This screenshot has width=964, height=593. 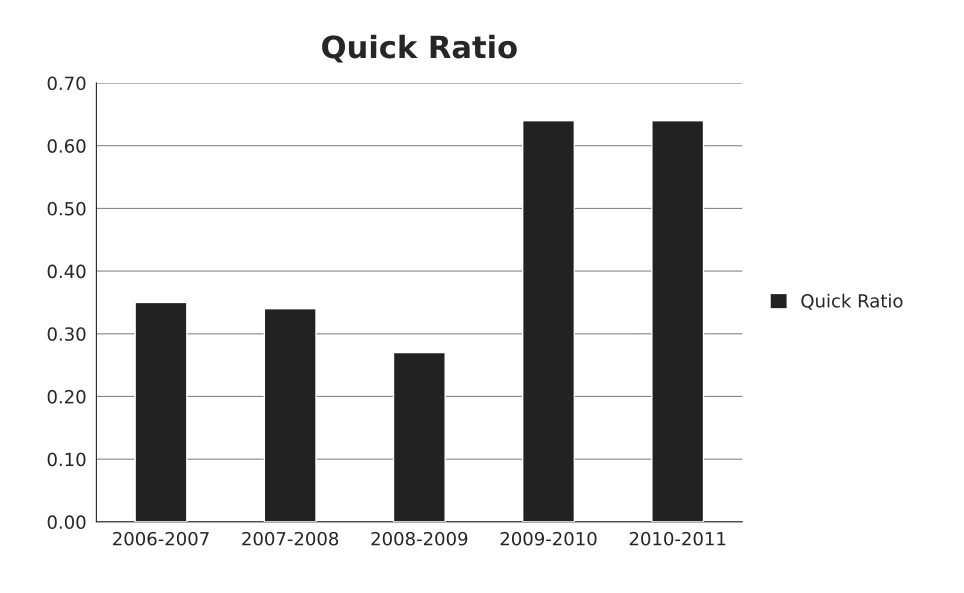 I want to click on x-tick-label: 2009-2010, so click(x=548, y=539).